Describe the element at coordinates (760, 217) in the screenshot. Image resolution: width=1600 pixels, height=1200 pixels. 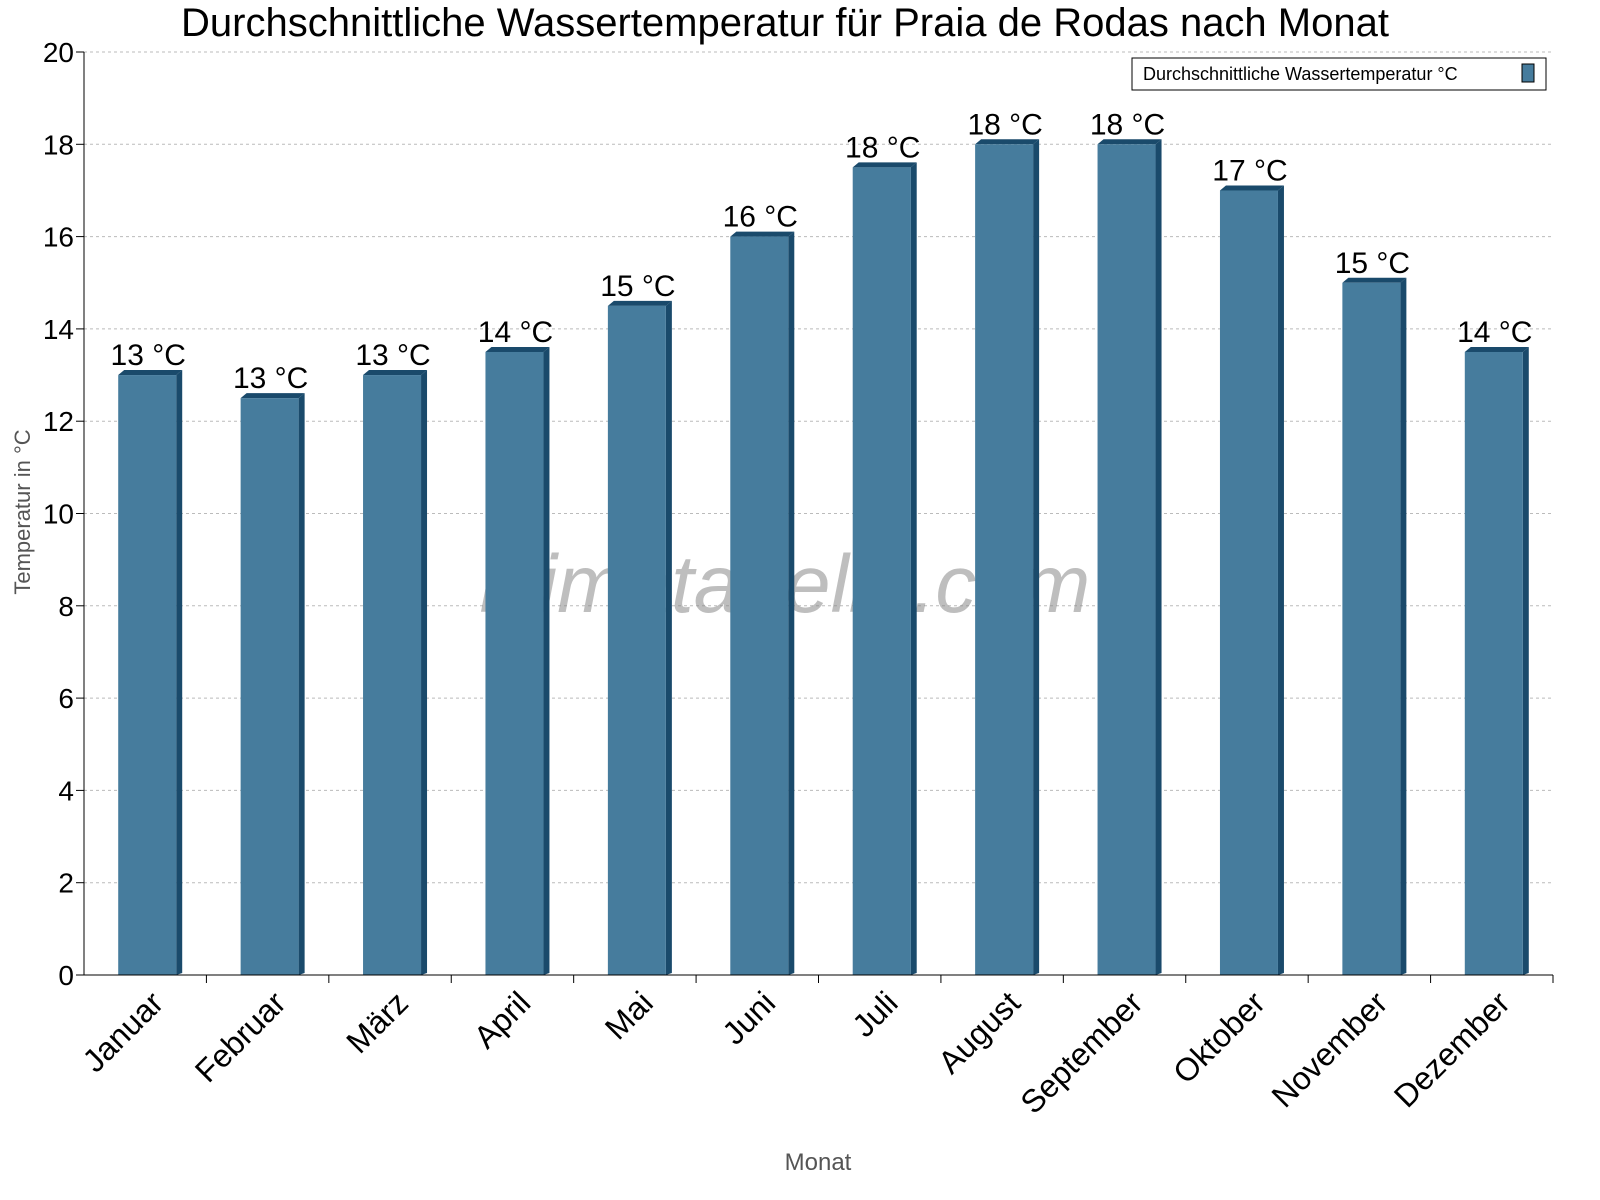
I see `data-label: 16 °C` at that location.